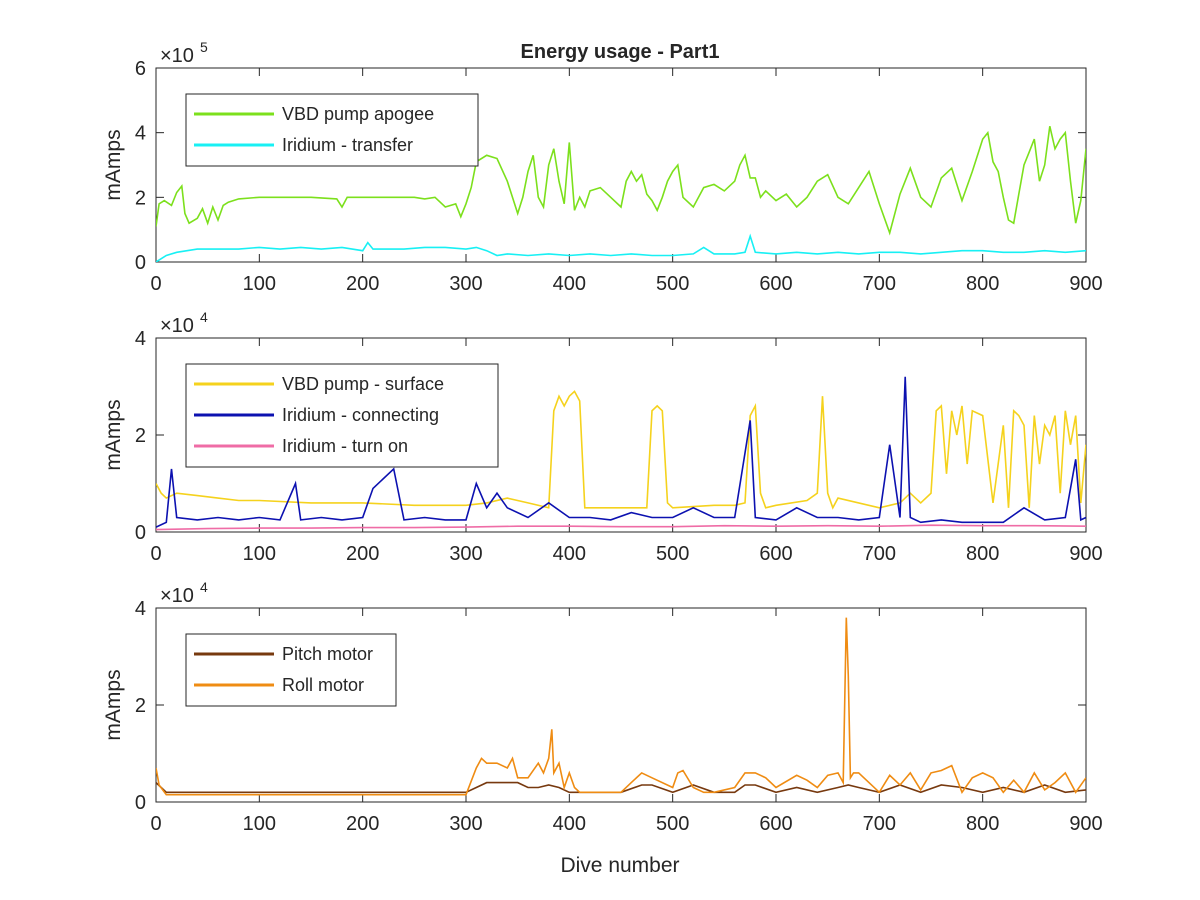 This screenshot has height=900, width=1200. What do you see at coordinates (358, 114) in the screenshot?
I see `legend-label: VBD pump apogee` at bounding box center [358, 114].